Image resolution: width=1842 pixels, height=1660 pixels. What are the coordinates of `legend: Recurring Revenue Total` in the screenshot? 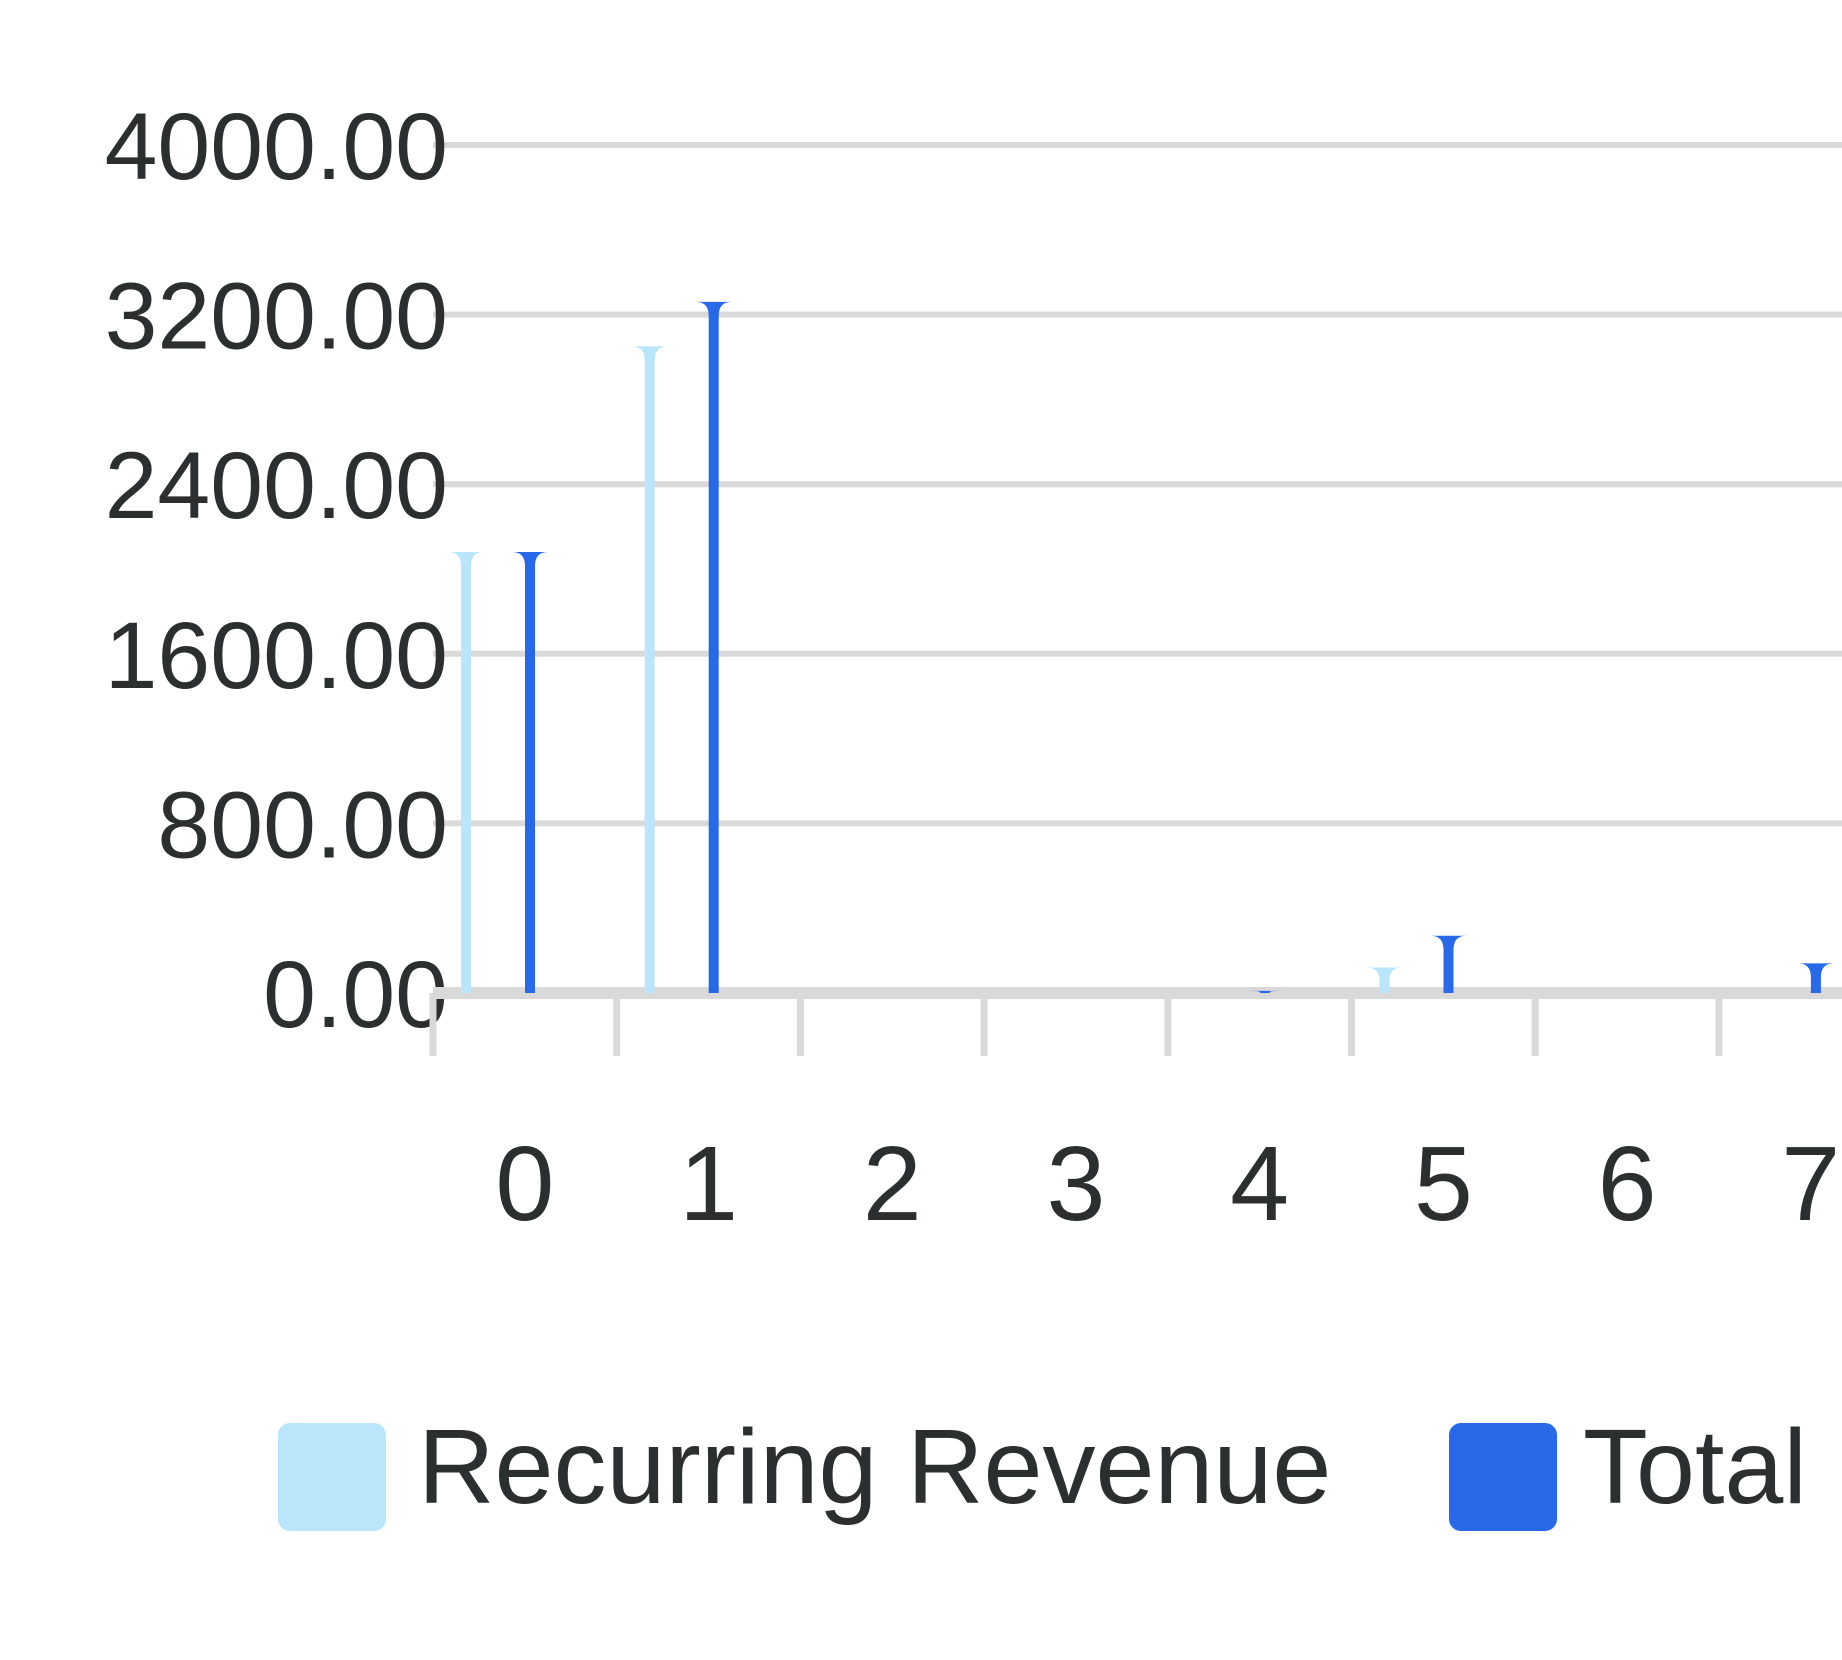 It's located at (1042, 1469).